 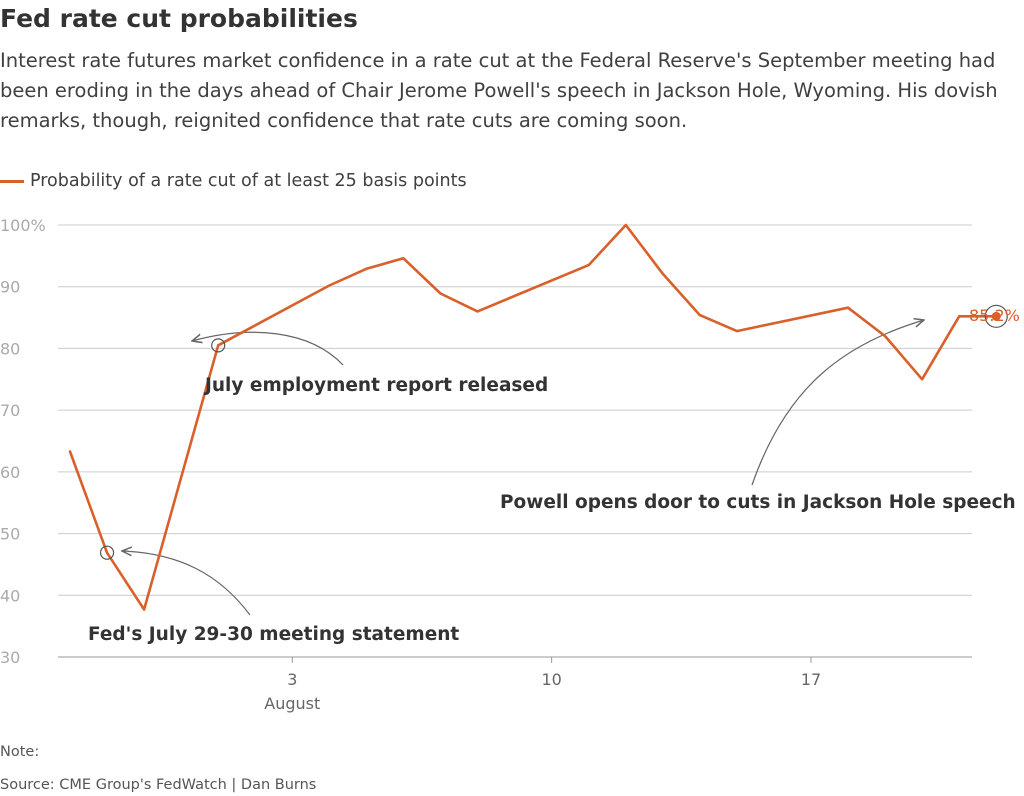 I want to click on x-tick-label: 10, so click(x=551, y=679).